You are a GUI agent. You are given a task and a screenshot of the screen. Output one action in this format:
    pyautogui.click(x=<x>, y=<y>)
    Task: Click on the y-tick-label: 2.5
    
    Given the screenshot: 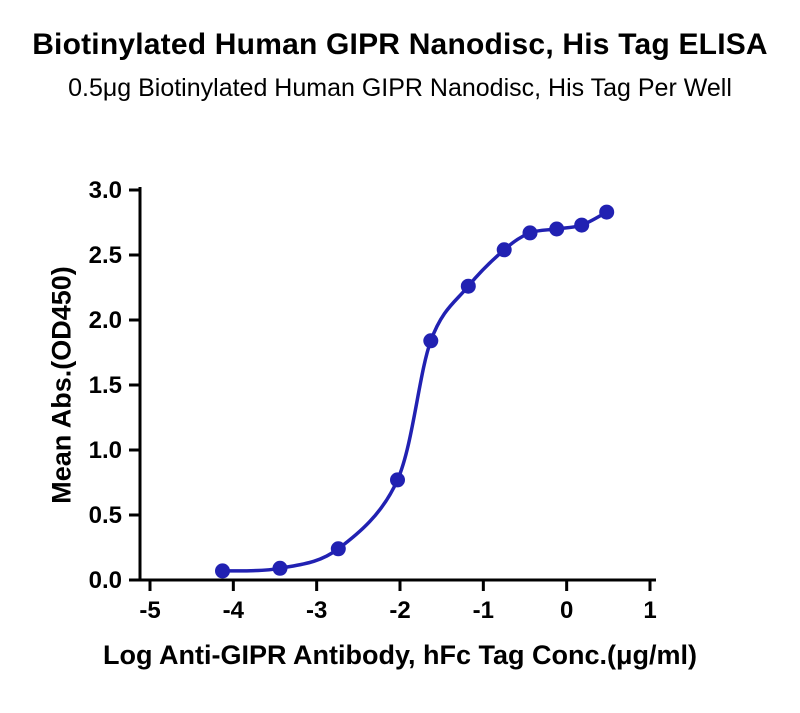 What is the action you would take?
    pyautogui.click(x=105, y=255)
    